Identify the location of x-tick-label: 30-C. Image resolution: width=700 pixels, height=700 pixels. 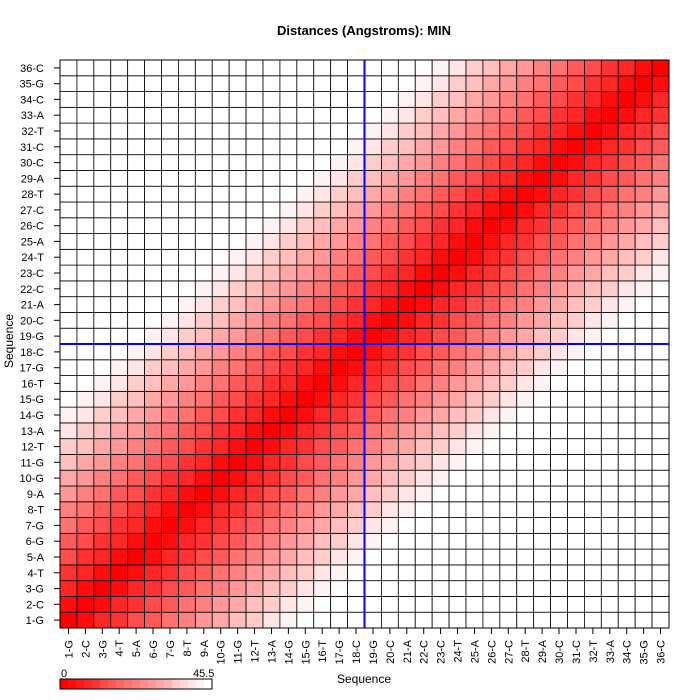
(560, 652).